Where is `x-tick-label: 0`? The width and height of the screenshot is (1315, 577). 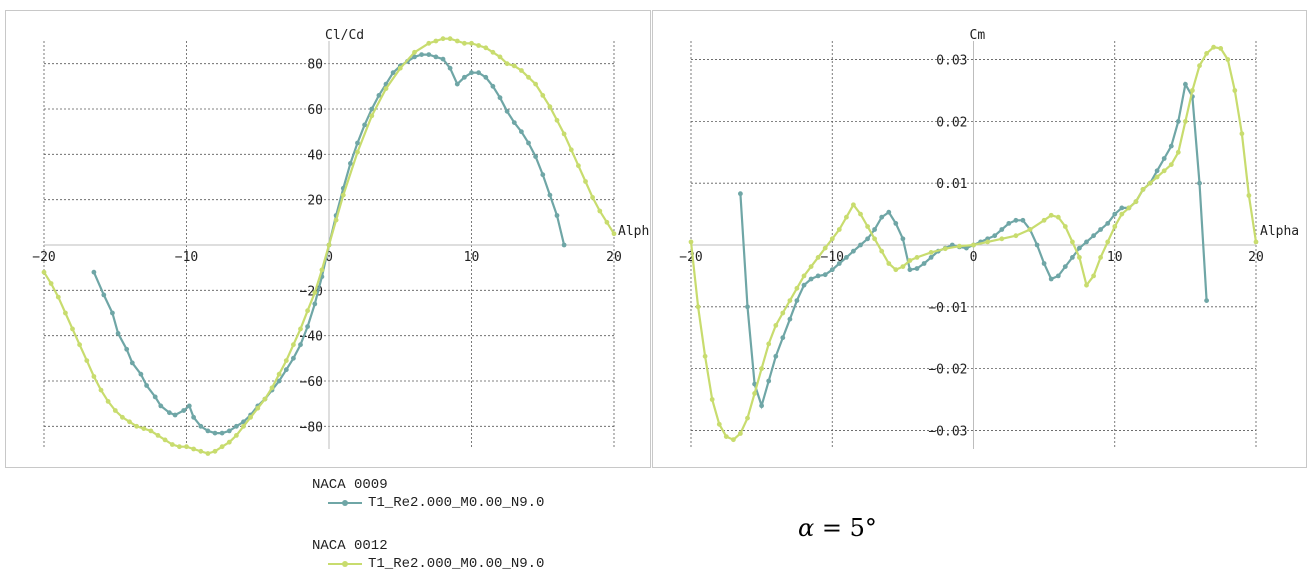
x-tick-label: 0 is located at coordinates (974, 257).